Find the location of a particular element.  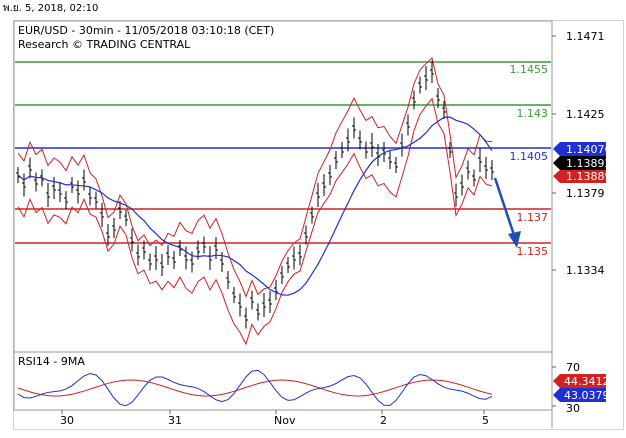

price-tick-1334: 1.1334 is located at coordinates (585, 270).